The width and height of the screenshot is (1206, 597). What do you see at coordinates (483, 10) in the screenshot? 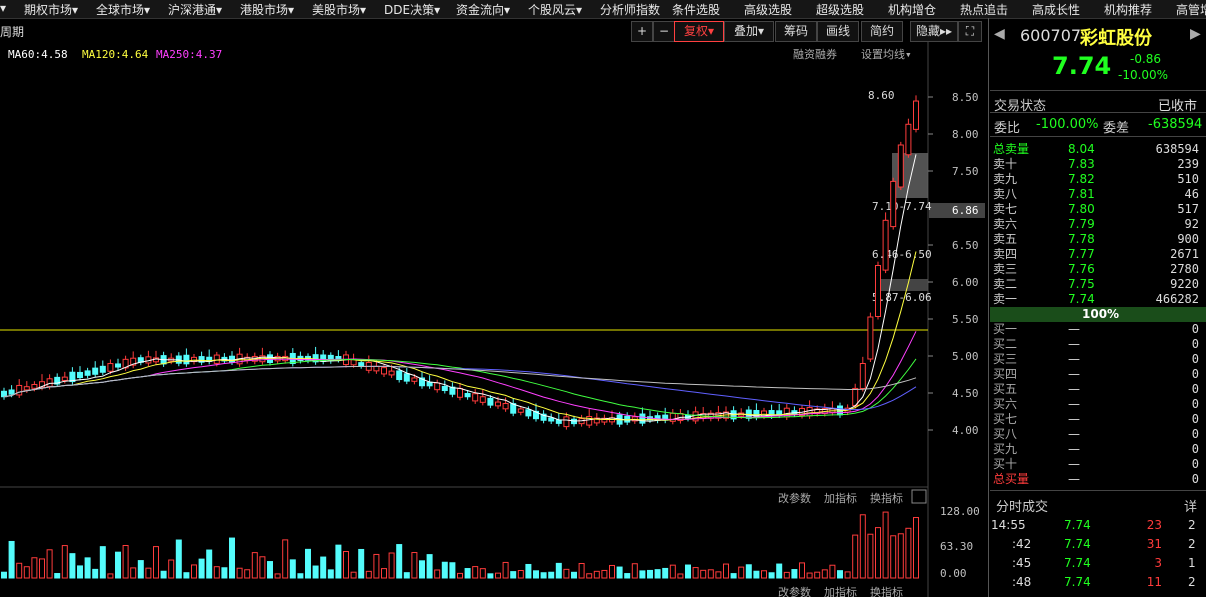
I see `menu-item: 资金流向▾` at bounding box center [483, 10].